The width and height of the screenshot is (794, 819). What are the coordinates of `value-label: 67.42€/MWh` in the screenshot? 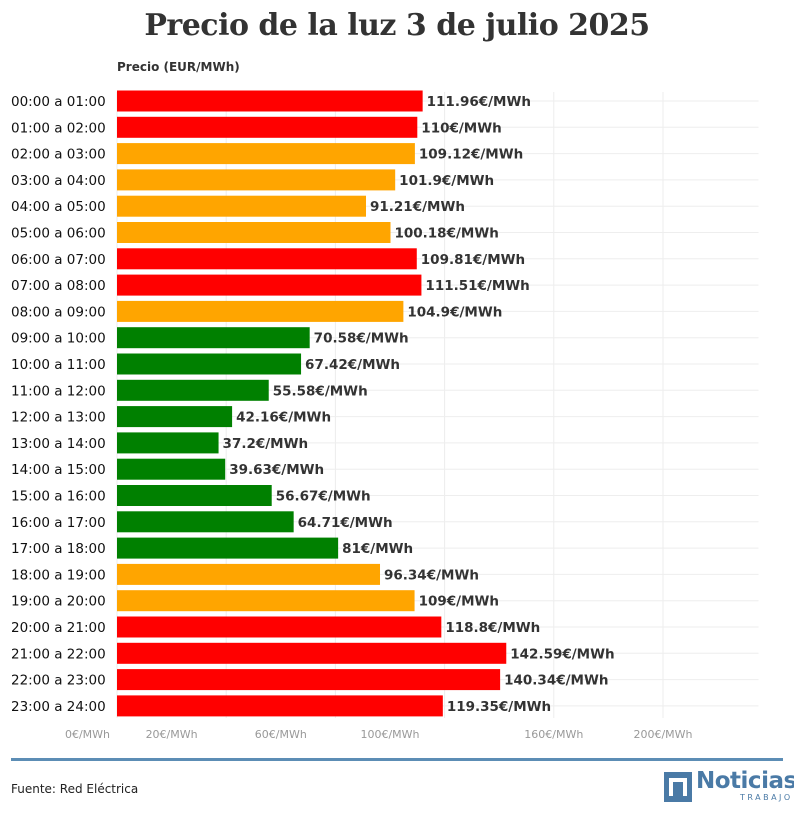 It's located at (352, 365).